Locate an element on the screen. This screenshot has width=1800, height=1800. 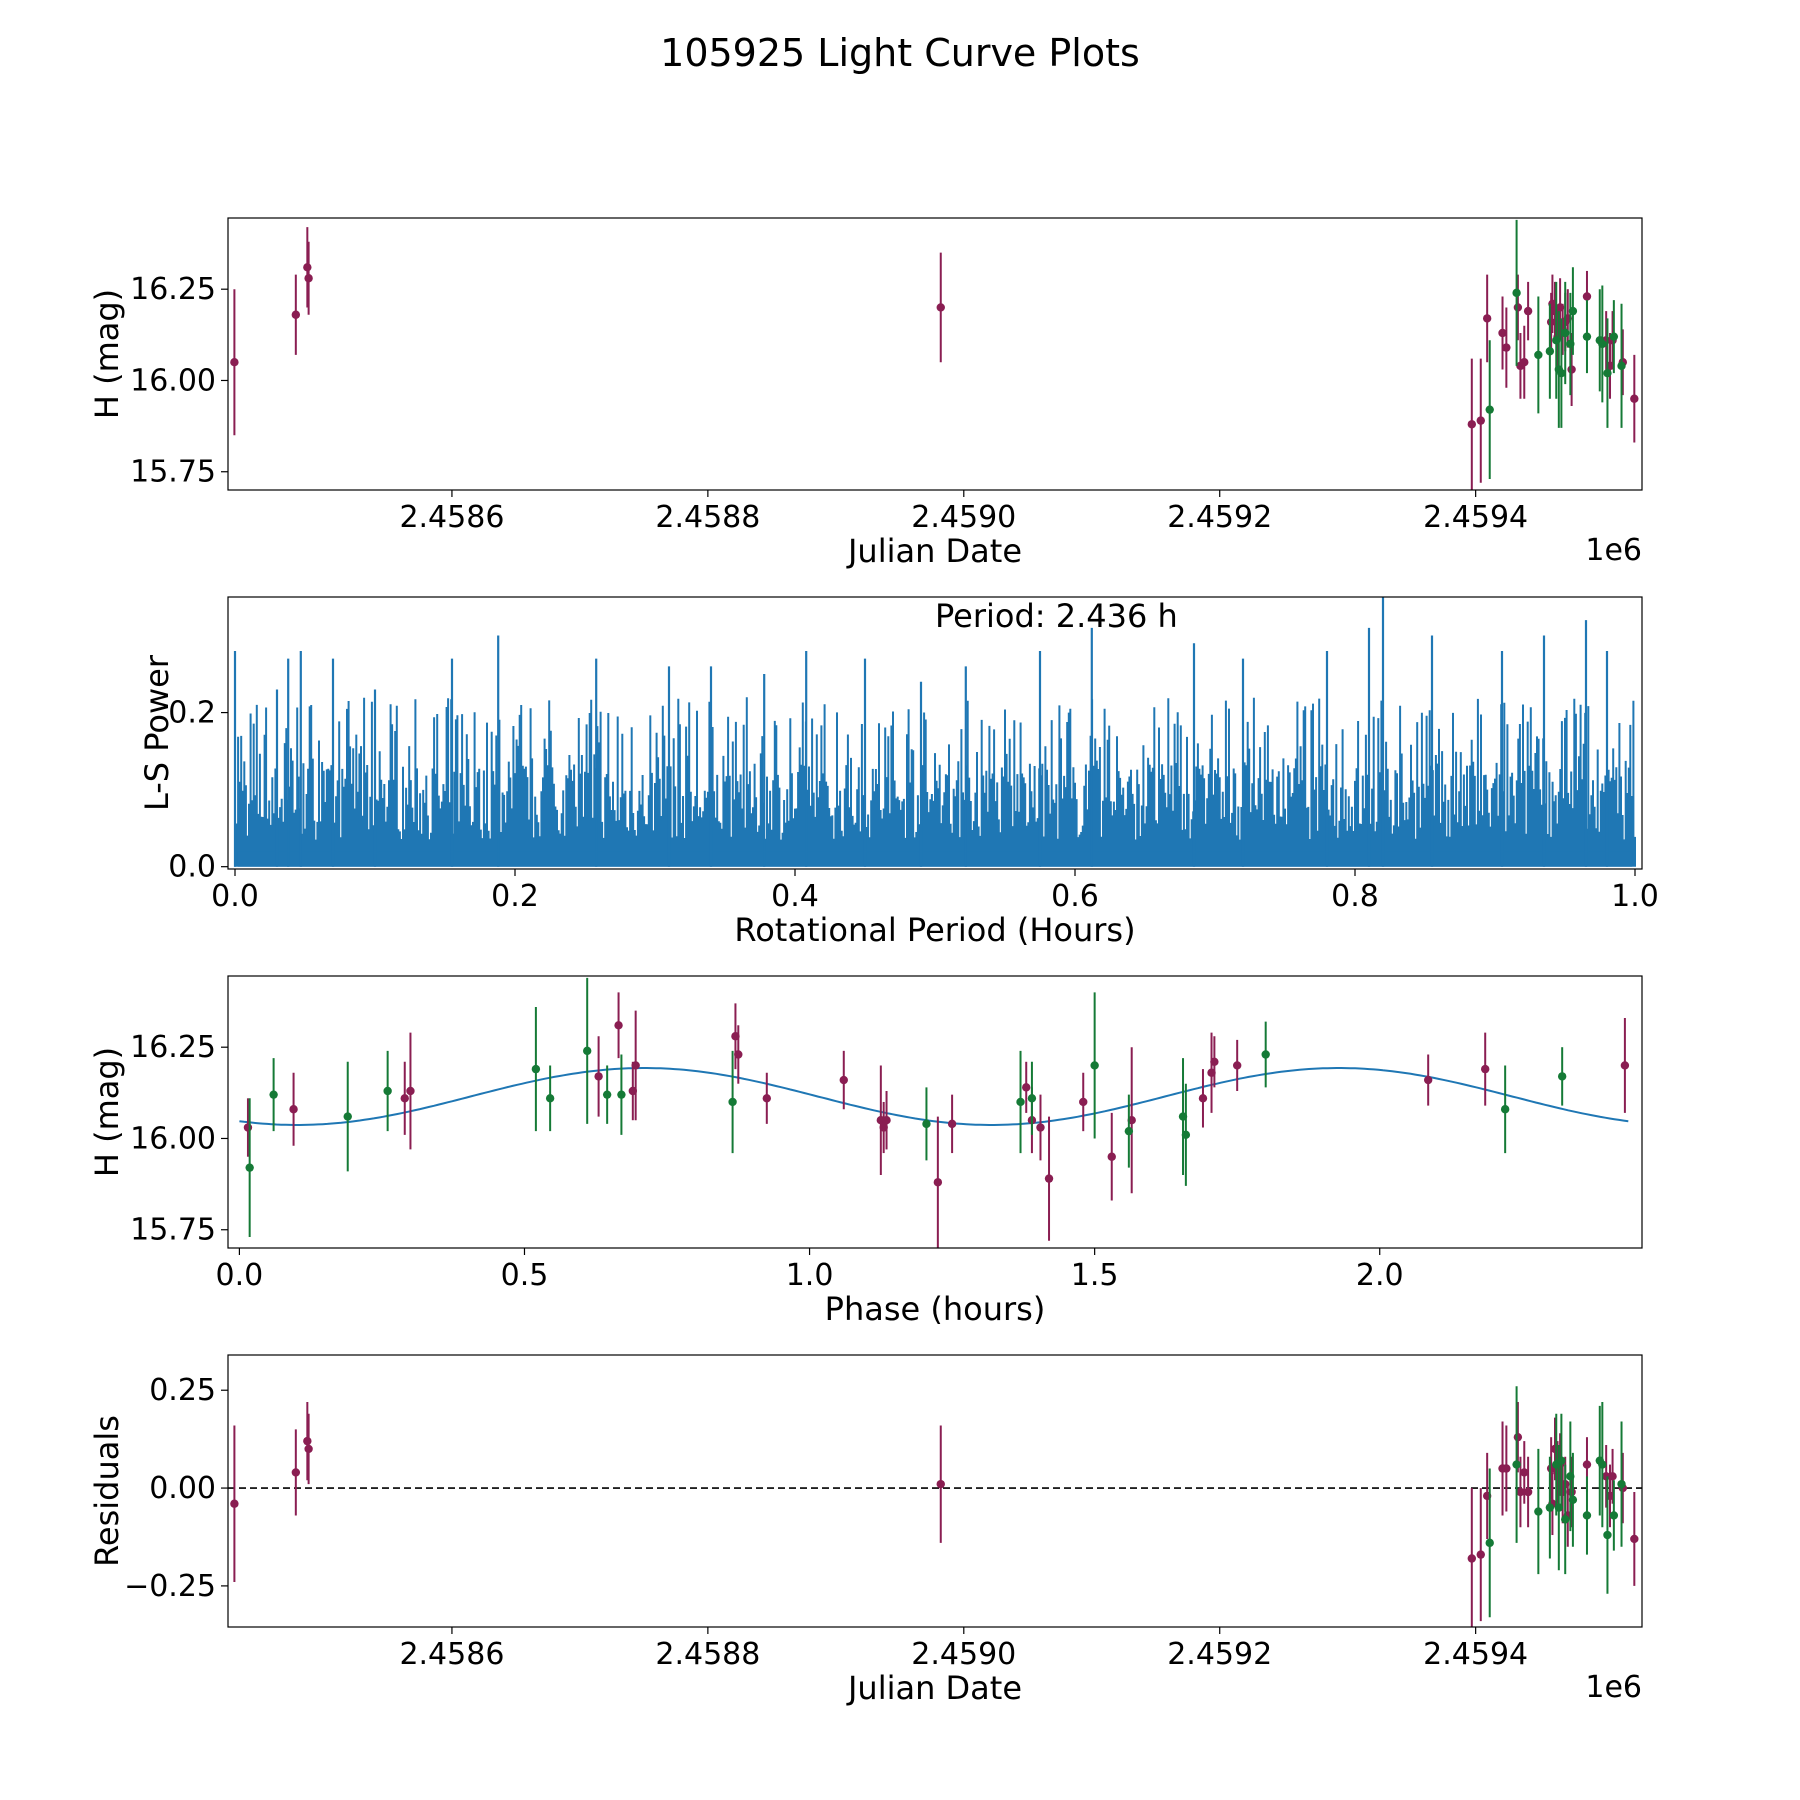
y-axis-label: Residuals is located at coordinates (107, 1491).